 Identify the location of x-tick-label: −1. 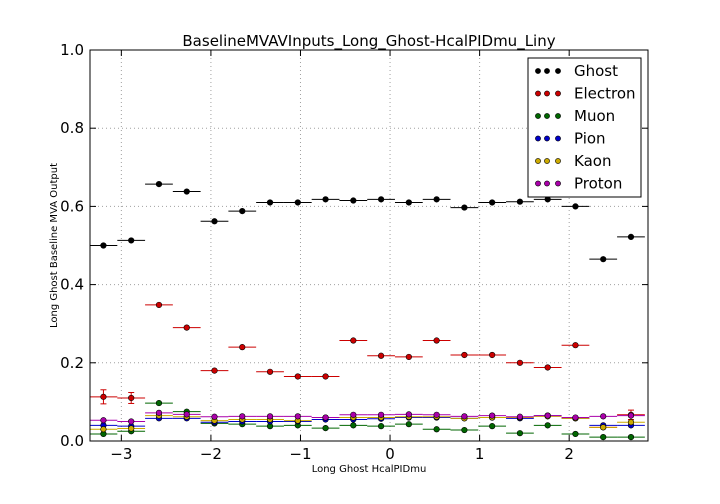
(300, 454).